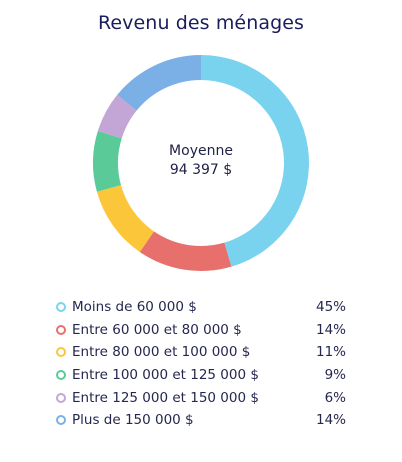 This screenshot has width=402, height=462. Describe the element at coordinates (157, 329) in the screenshot. I see `legend-label: Entre 60 000 et 80 000 $` at that location.